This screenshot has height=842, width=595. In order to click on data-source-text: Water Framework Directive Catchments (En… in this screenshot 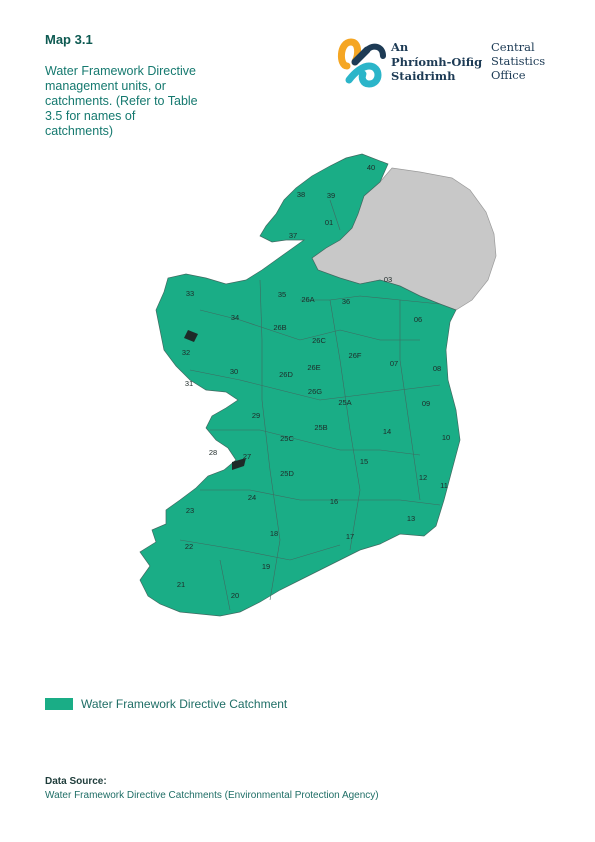, I will do `click(212, 795)`.